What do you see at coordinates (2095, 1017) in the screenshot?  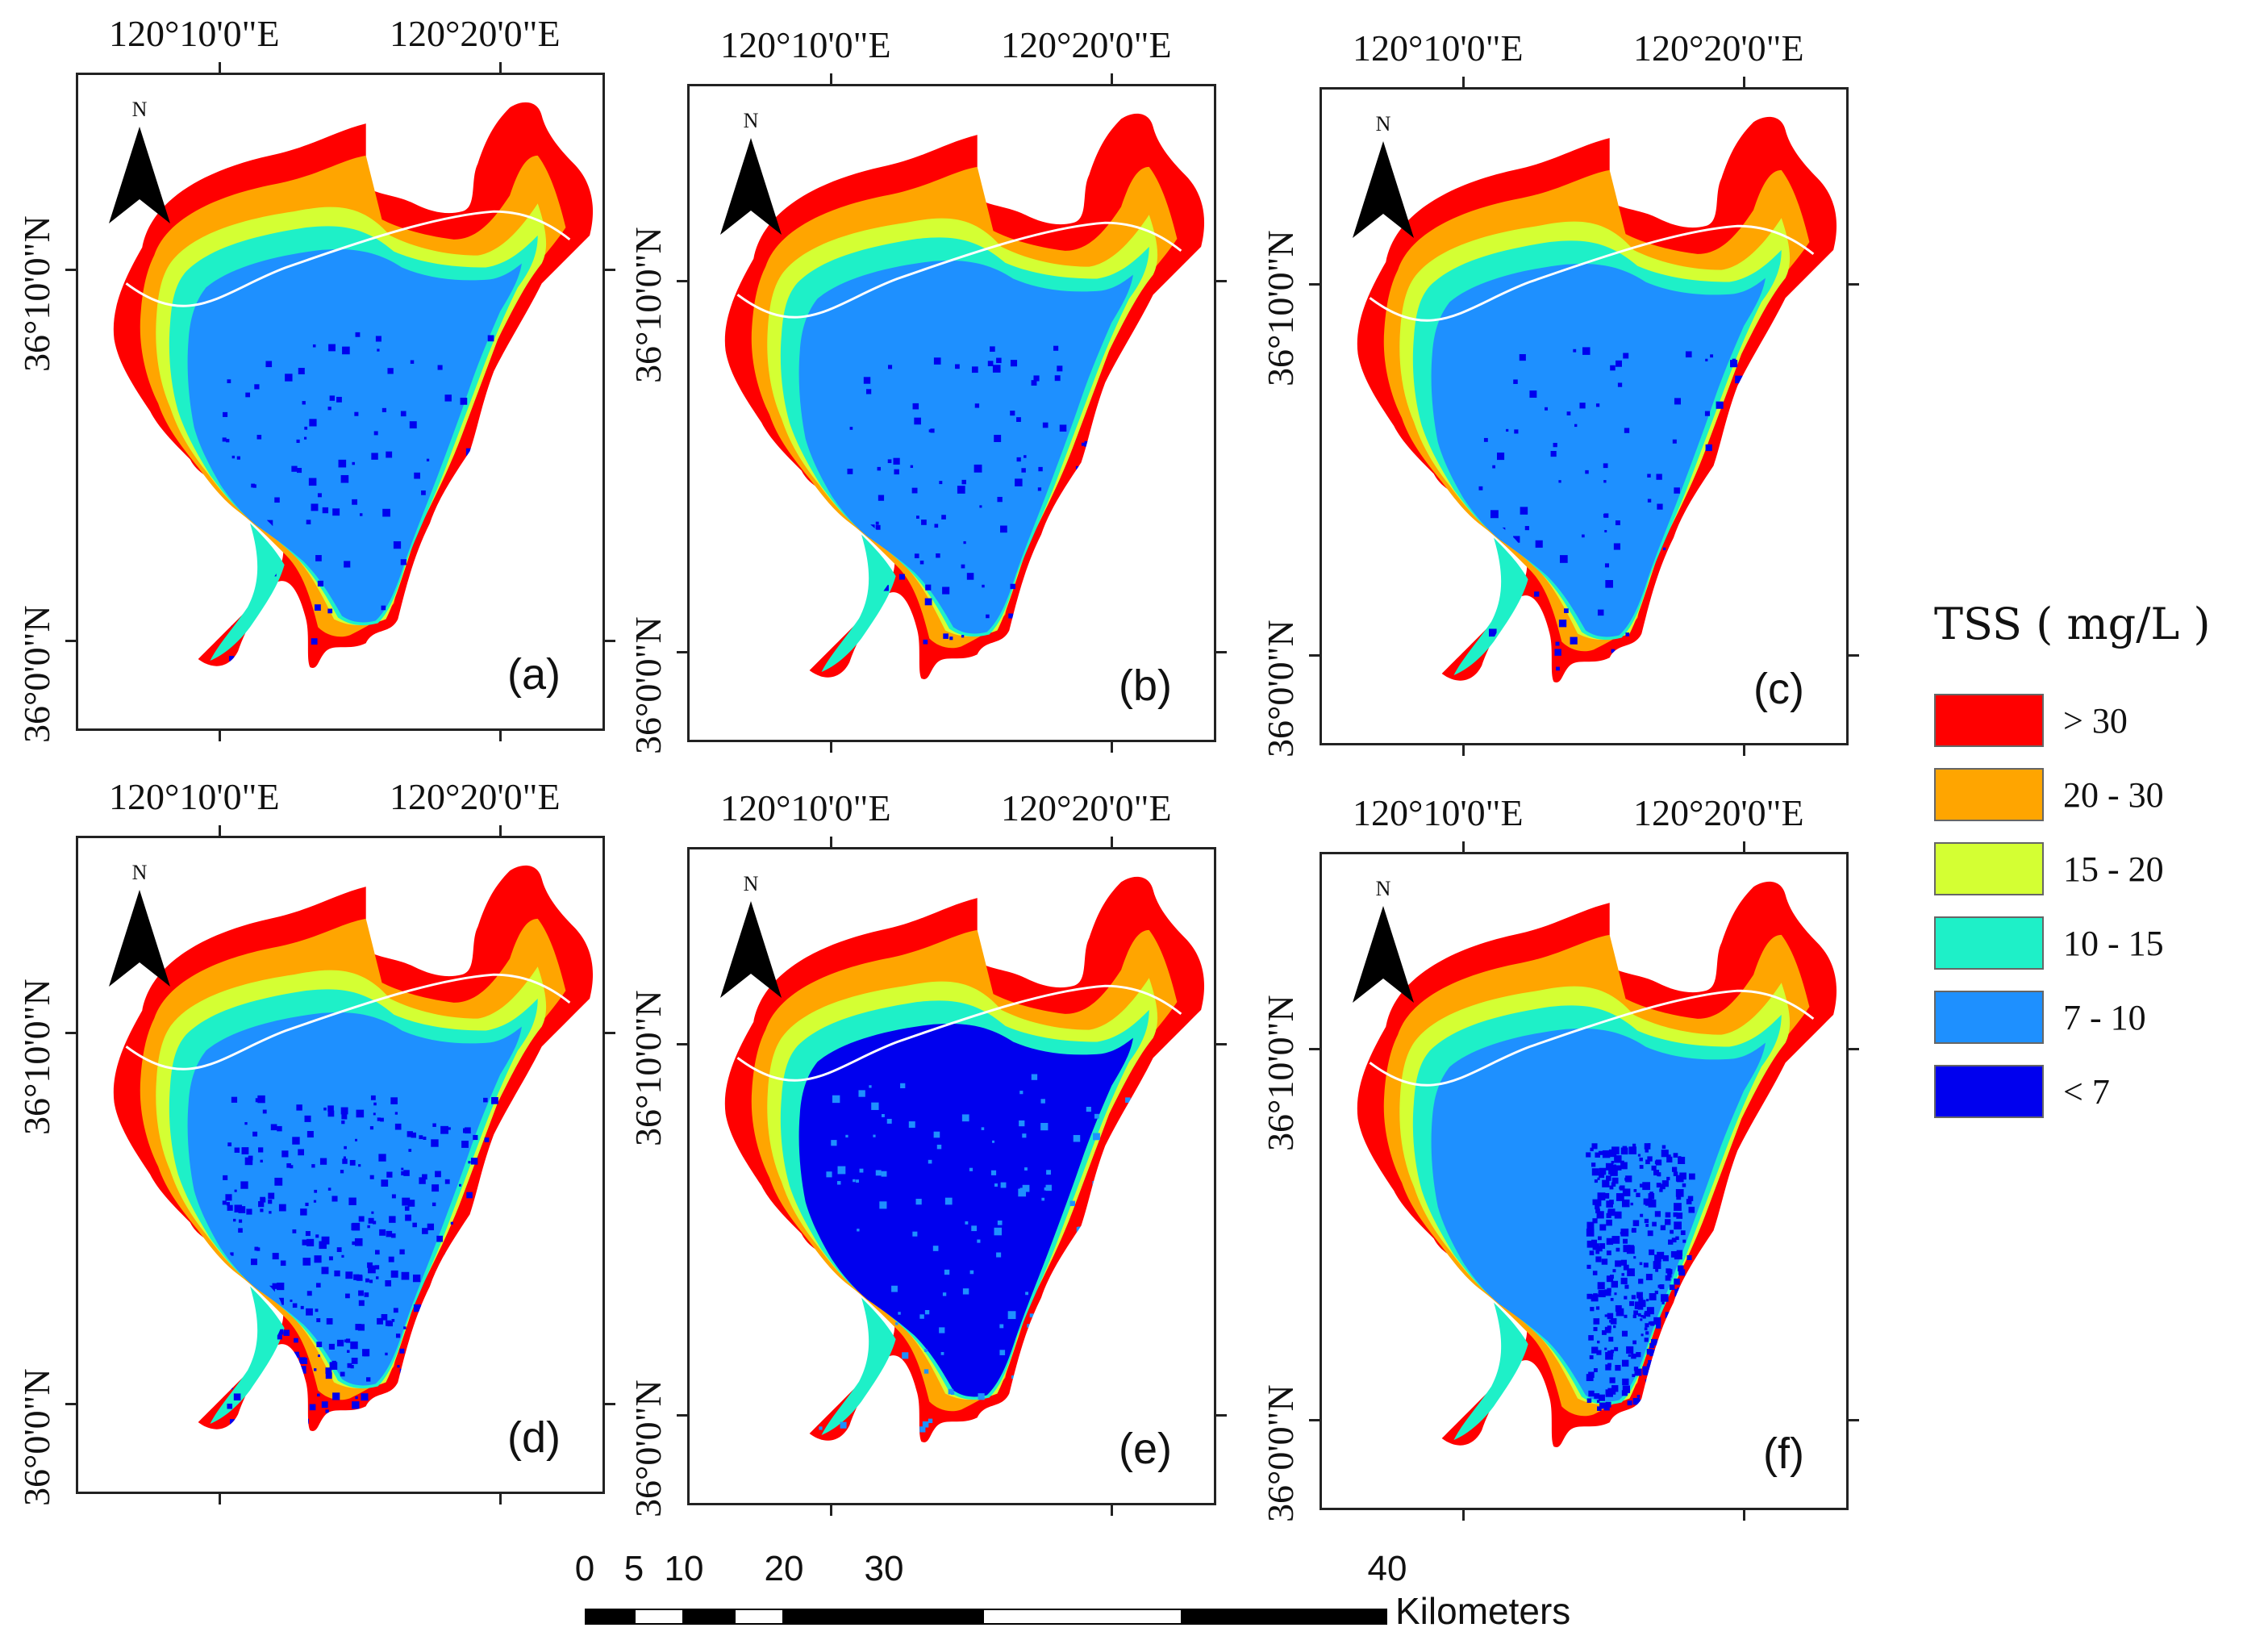 I see `legend-item: 7 - 10` at bounding box center [2095, 1017].